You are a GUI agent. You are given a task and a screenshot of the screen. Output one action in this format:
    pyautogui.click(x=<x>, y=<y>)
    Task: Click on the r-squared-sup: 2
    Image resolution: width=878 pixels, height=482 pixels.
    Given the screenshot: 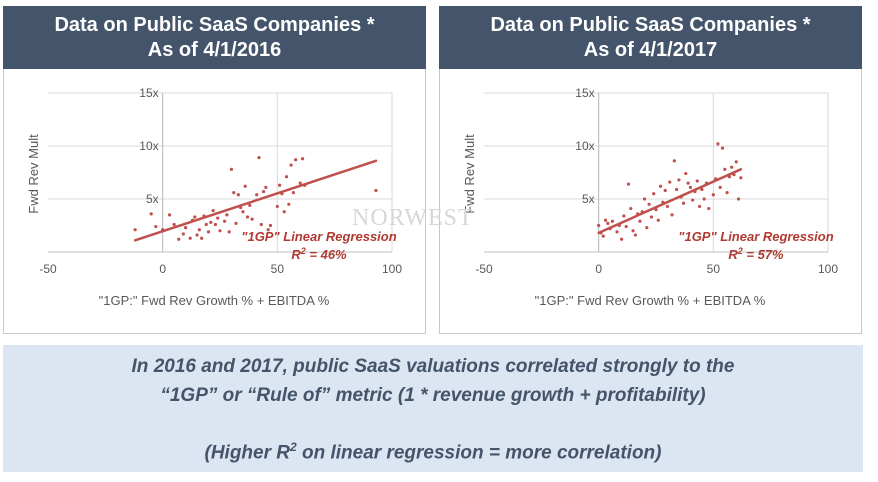 What is the action you would take?
    pyautogui.click(x=303, y=251)
    